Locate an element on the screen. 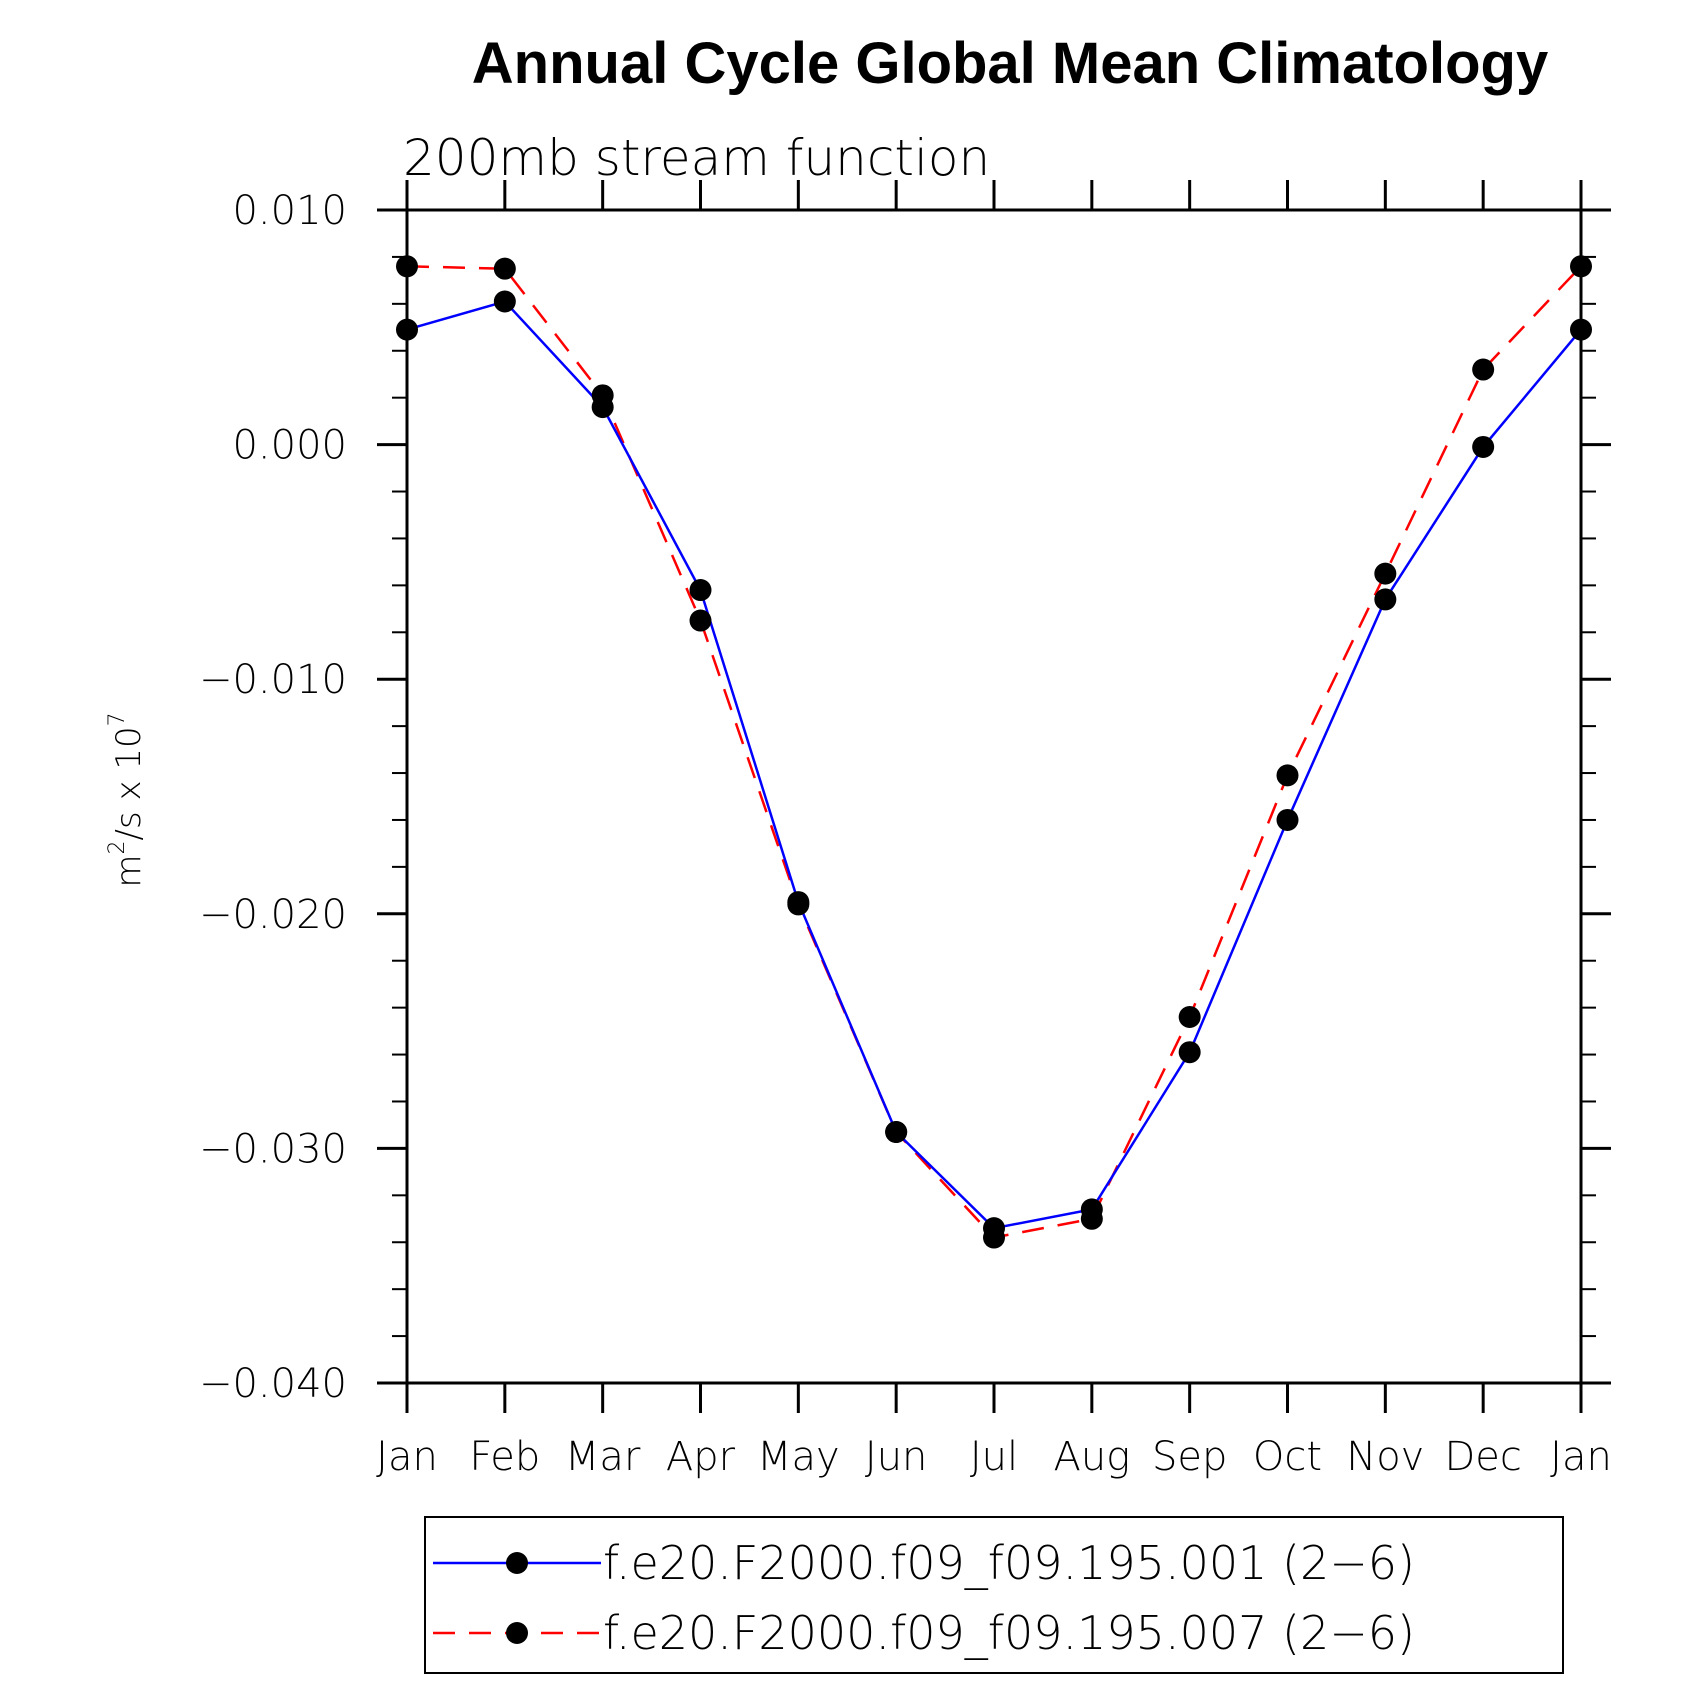 This screenshot has height=1697, width=1697. legend-label-series-2: f.e20.F2000.f09_f09.195.007 (2−6) is located at coordinates (1009, 1633).